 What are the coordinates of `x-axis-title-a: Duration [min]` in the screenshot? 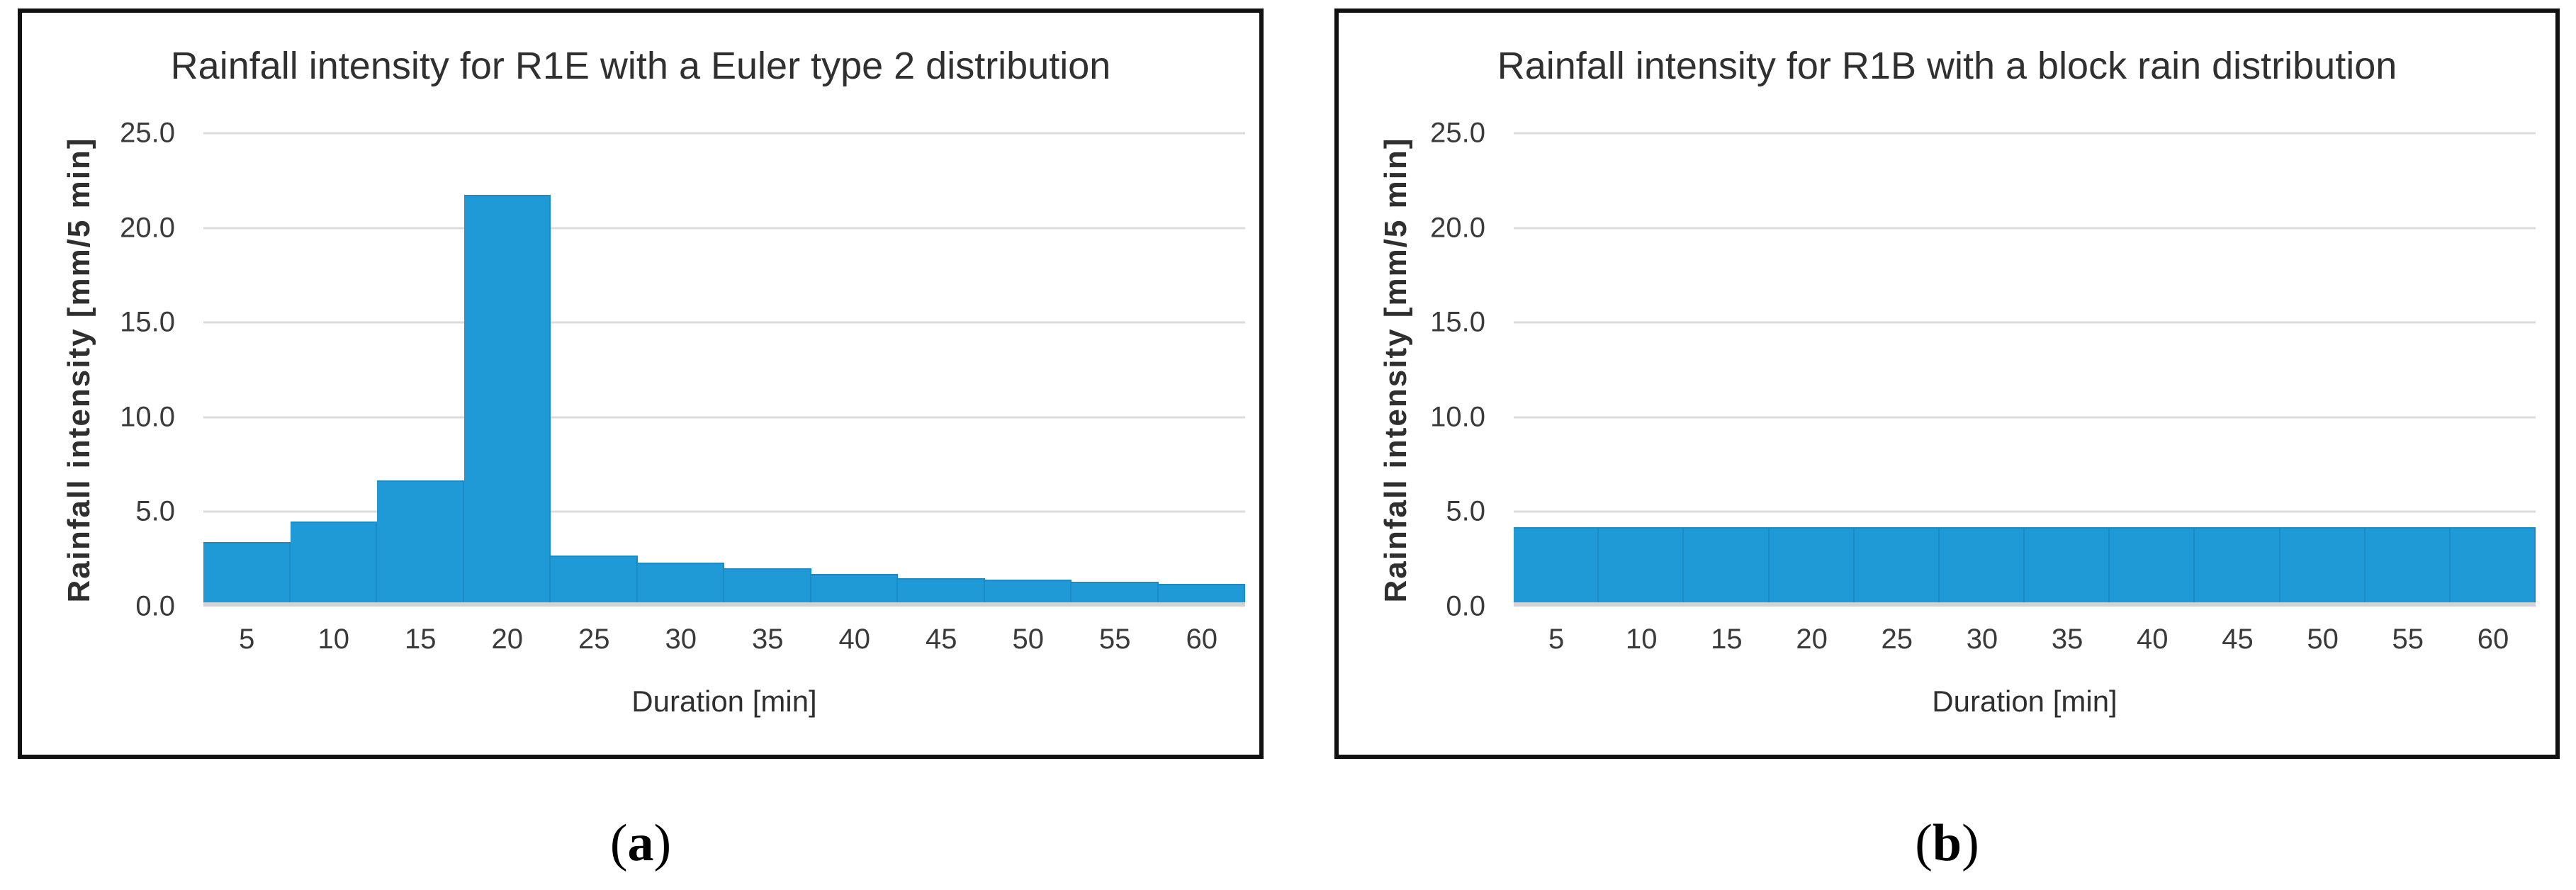 It's located at (724, 701).